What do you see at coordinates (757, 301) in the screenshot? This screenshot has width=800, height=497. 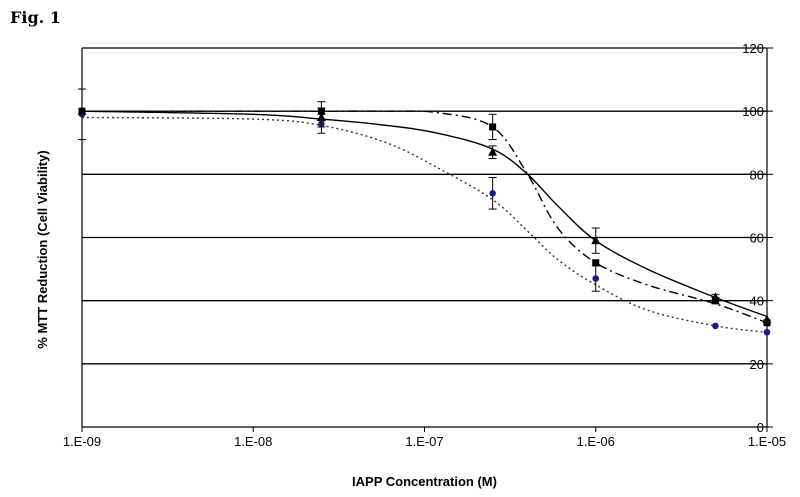 I see `y-tick-label-40: 40` at bounding box center [757, 301].